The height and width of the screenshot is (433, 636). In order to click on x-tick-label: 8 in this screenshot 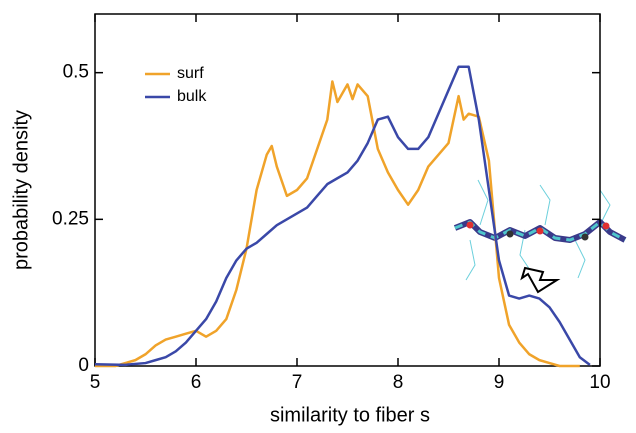, I will do `click(398, 382)`.